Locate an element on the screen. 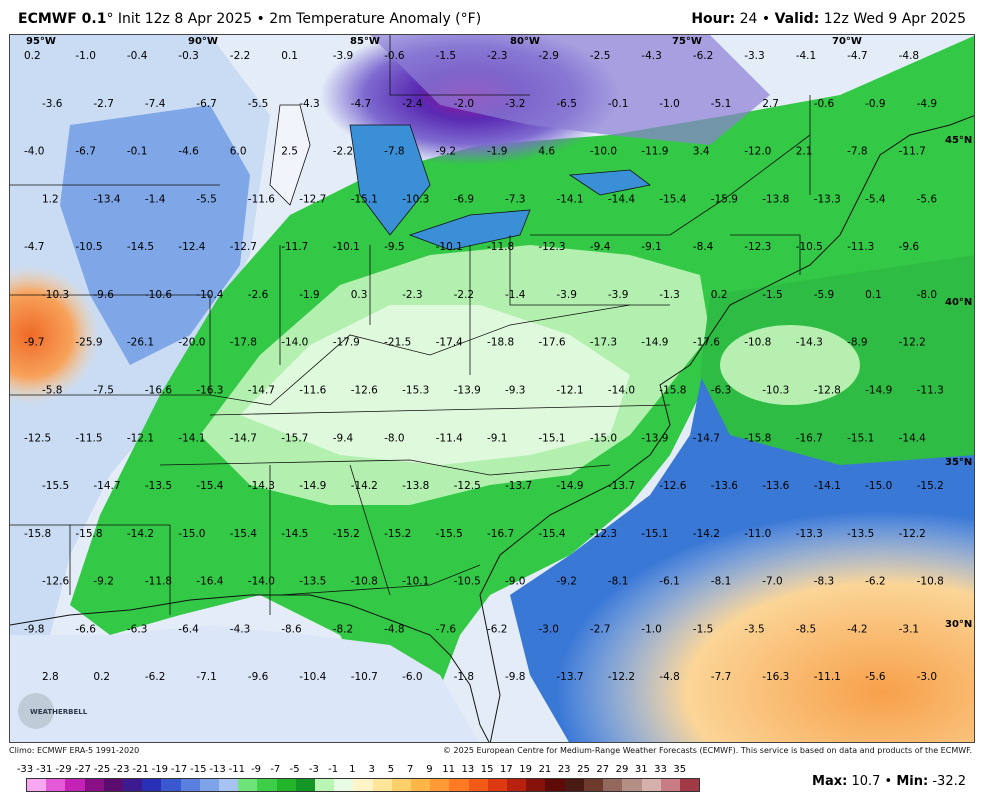  anomaly-value: -18.8 is located at coordinates (500, 343).